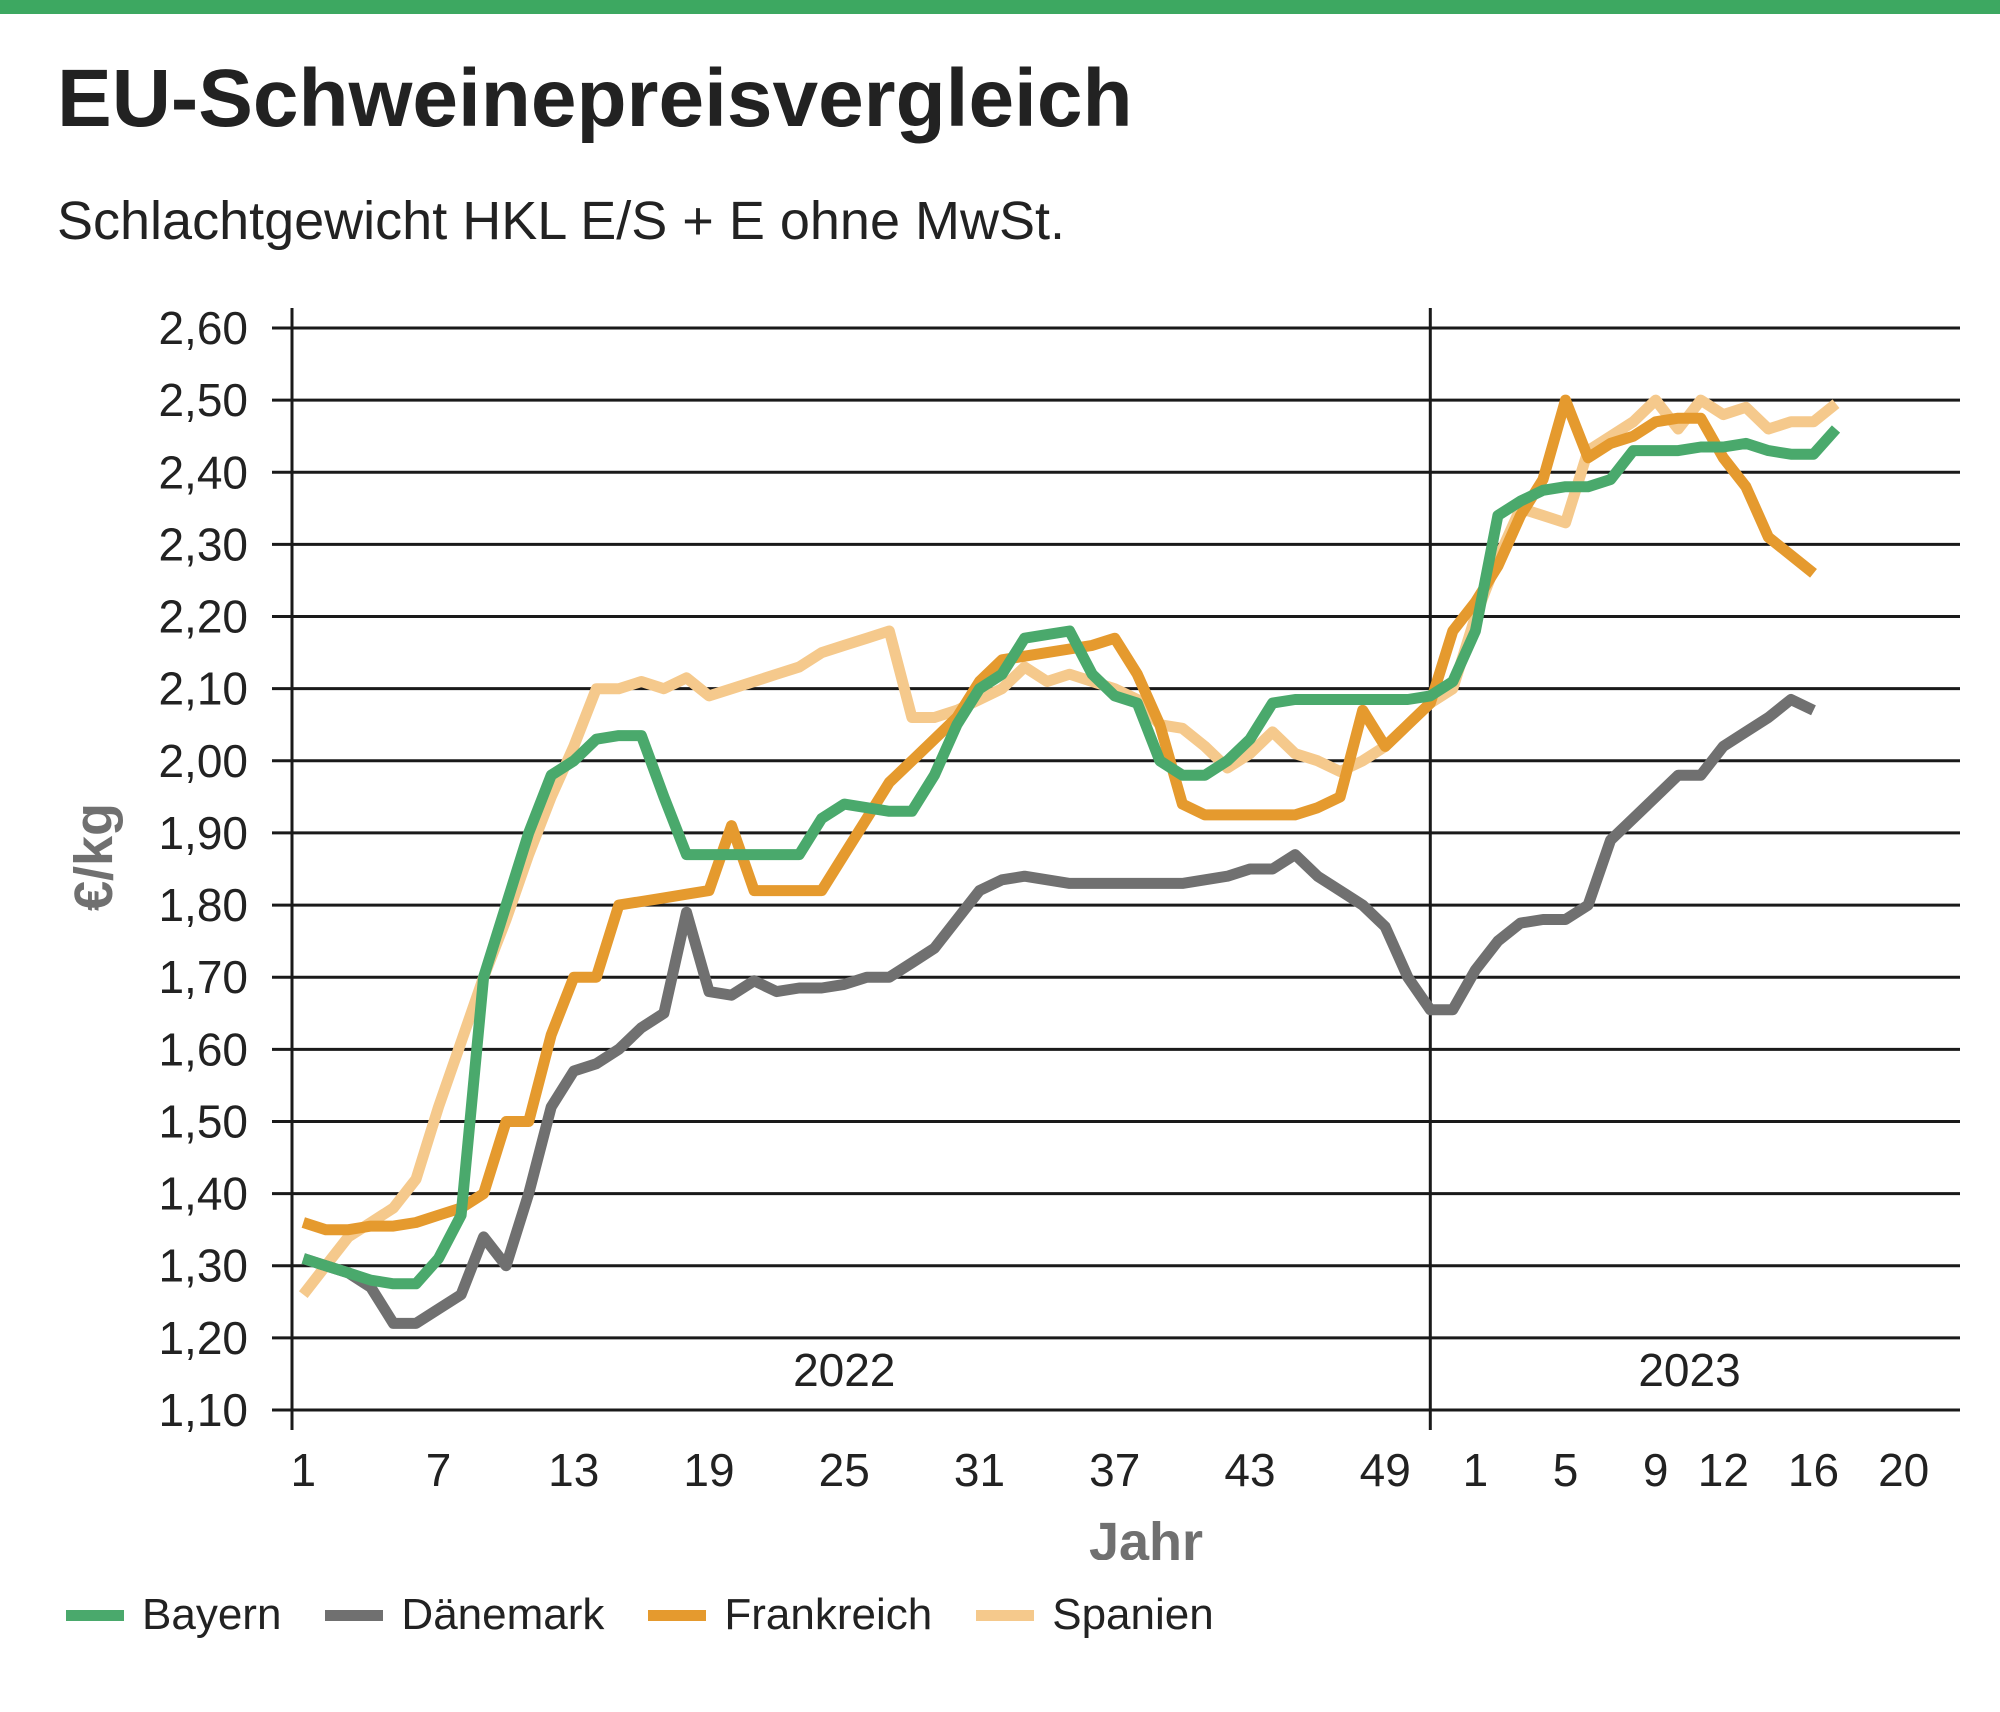  What do you see at coordinates (203, 1121) in the screenshot?
I see `y-tick-label: 1,50` at bounding box center [203, 1121].